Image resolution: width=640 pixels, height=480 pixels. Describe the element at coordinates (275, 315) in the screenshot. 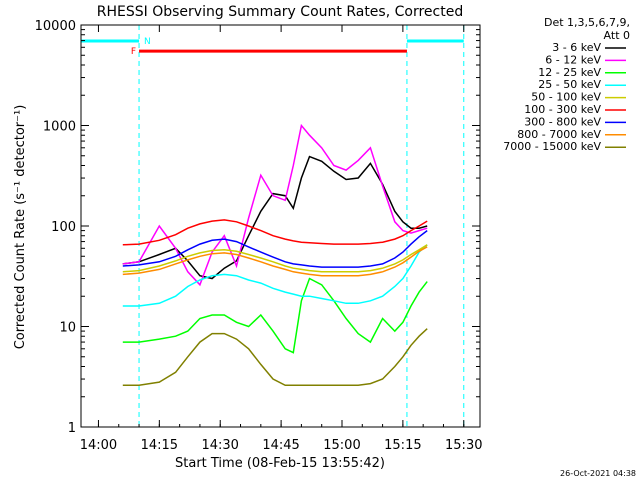

I see `series-line-12-25-keV` at that location.